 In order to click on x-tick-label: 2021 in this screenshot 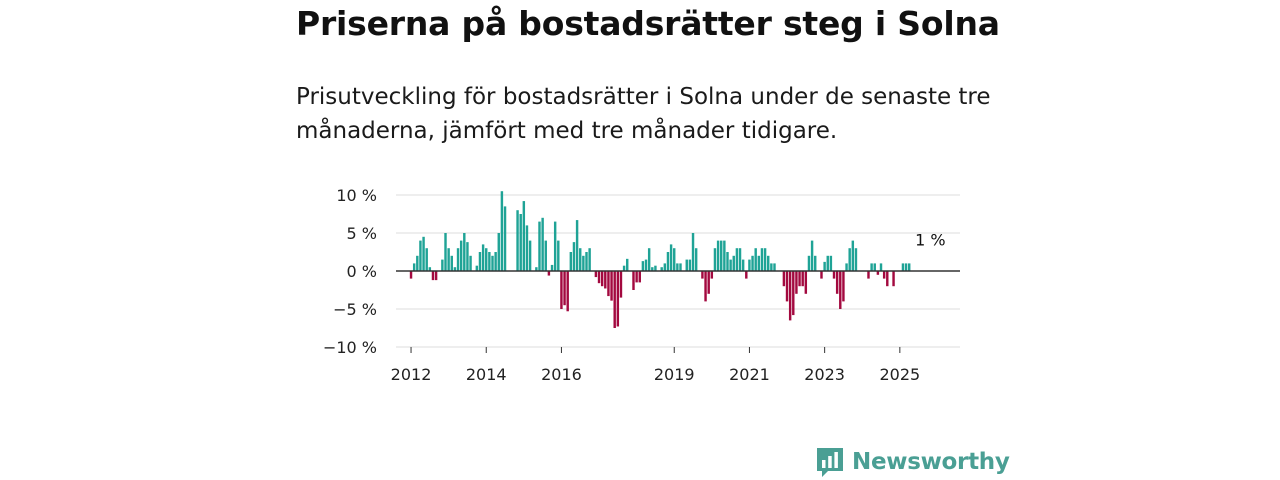, I will do `click(749, 374)`.